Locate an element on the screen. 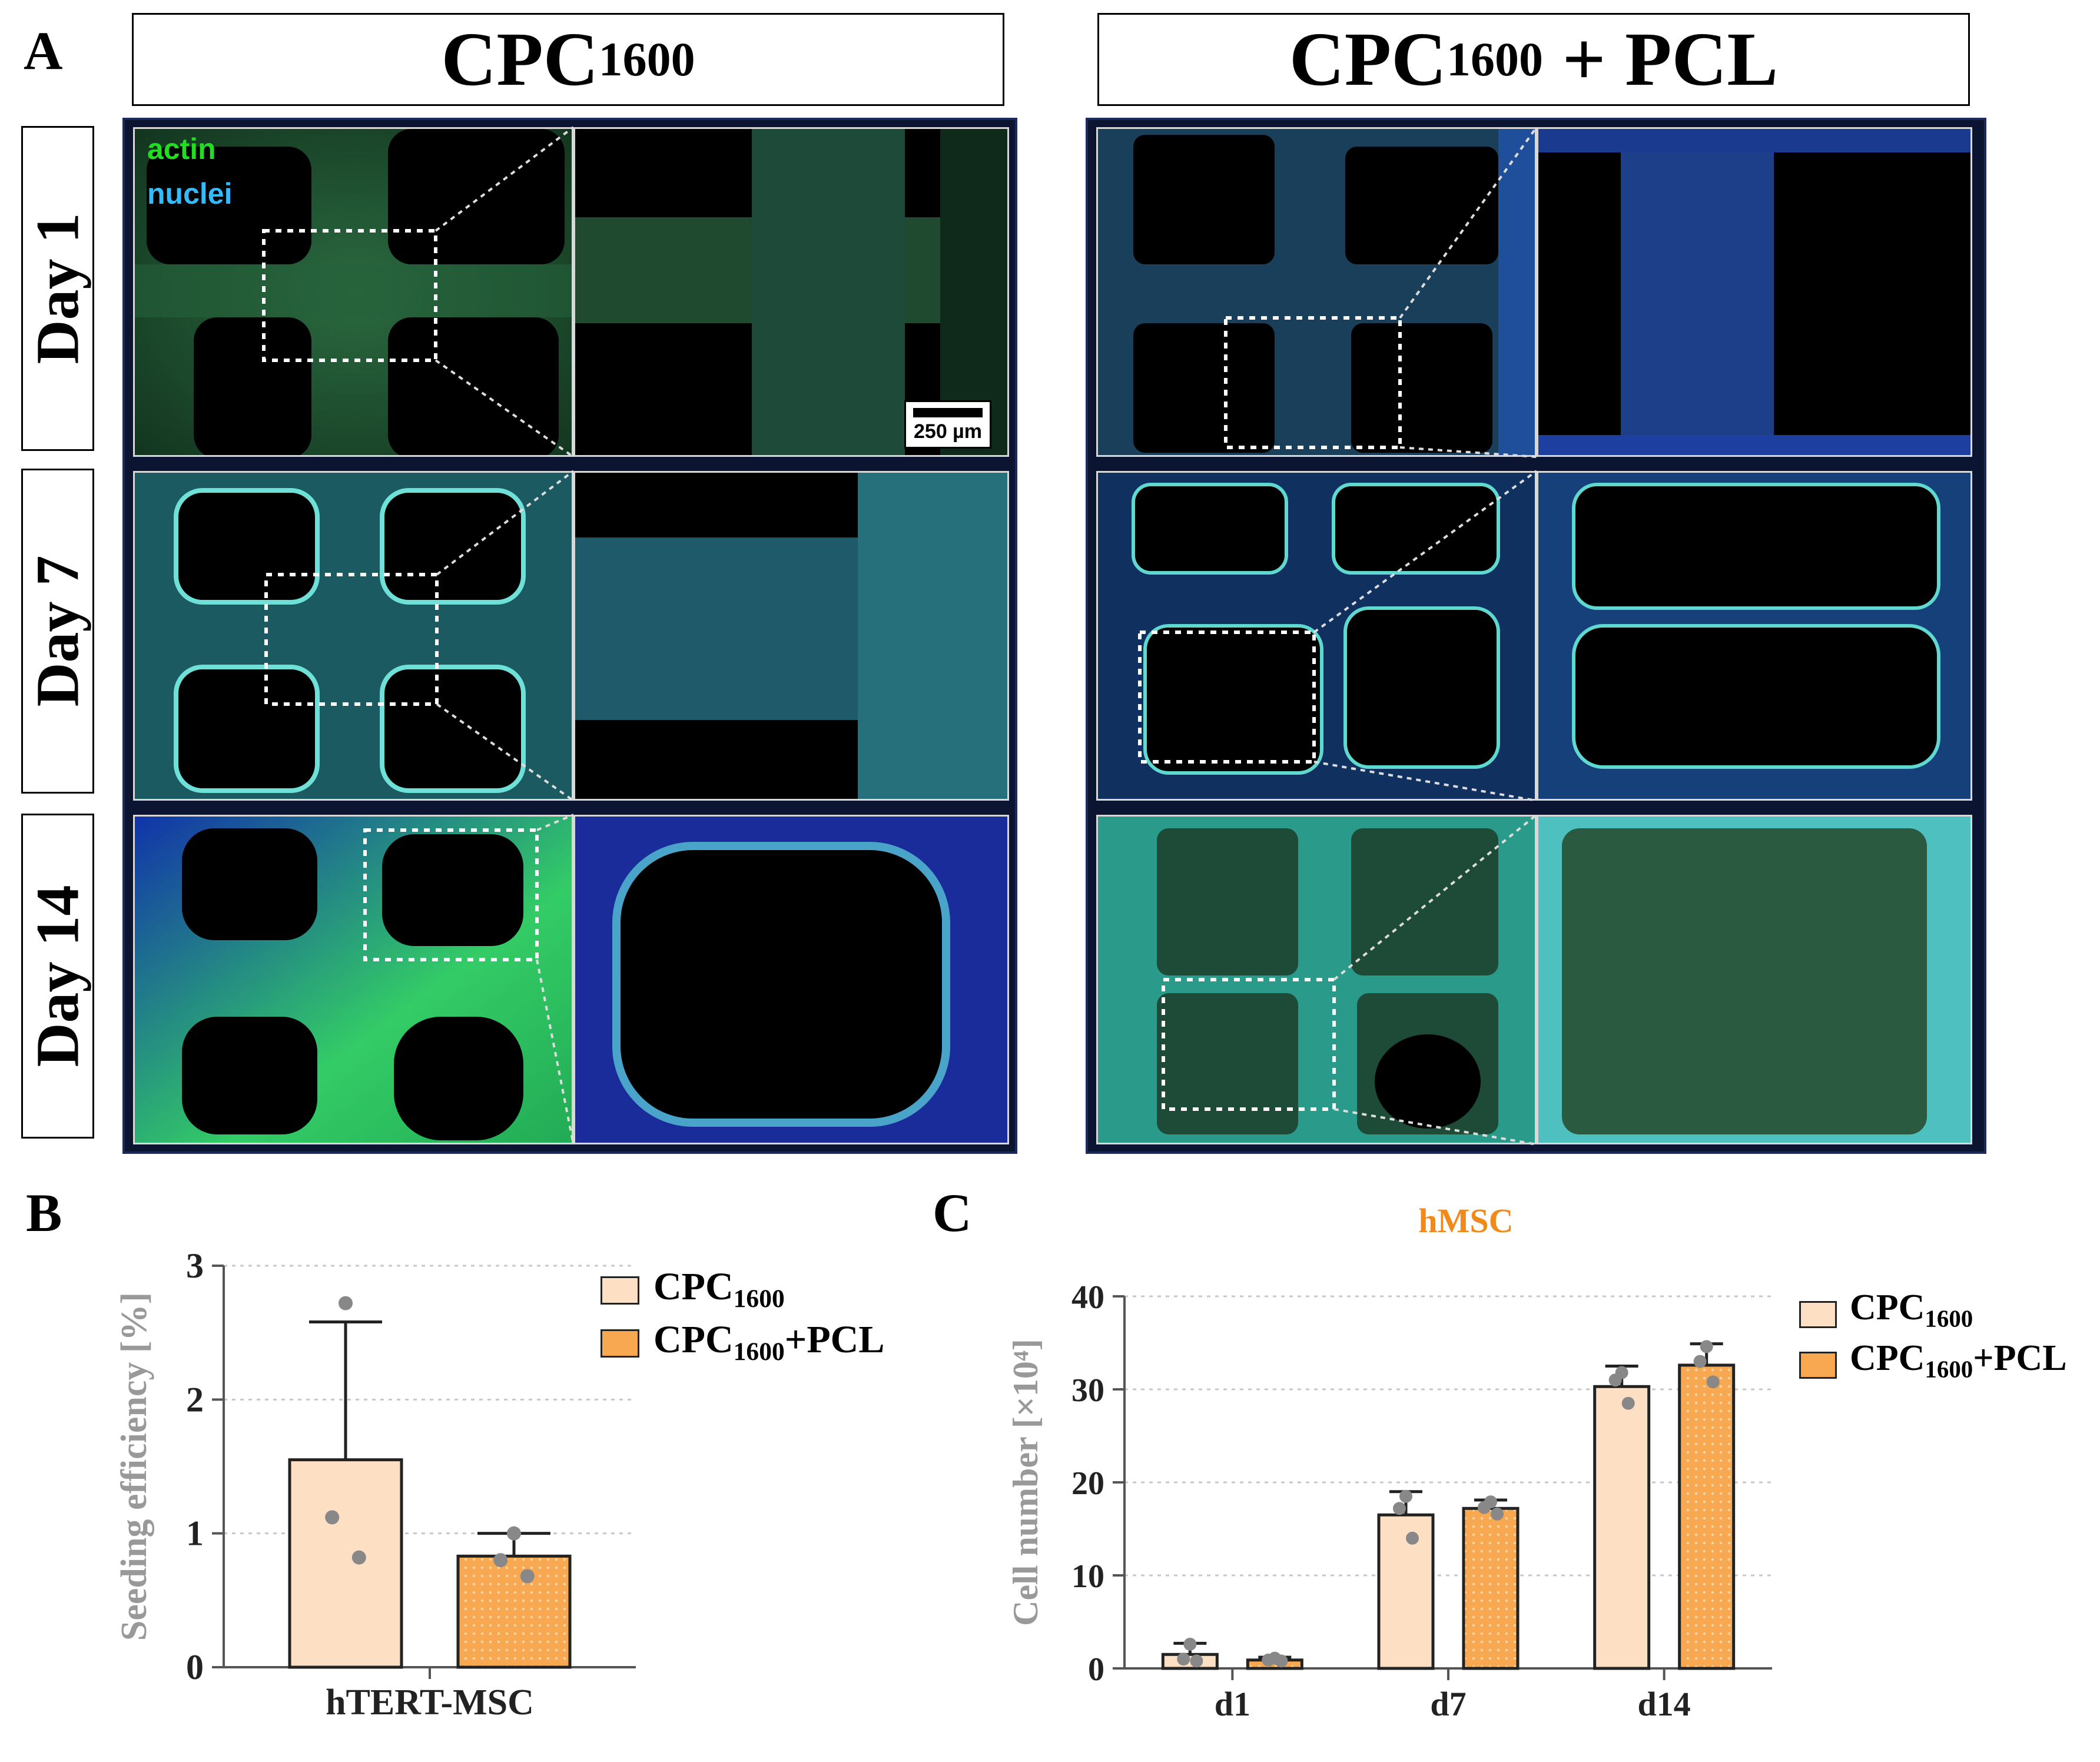  x-tick-label: d7 is located at coordinates (1448, 1704).